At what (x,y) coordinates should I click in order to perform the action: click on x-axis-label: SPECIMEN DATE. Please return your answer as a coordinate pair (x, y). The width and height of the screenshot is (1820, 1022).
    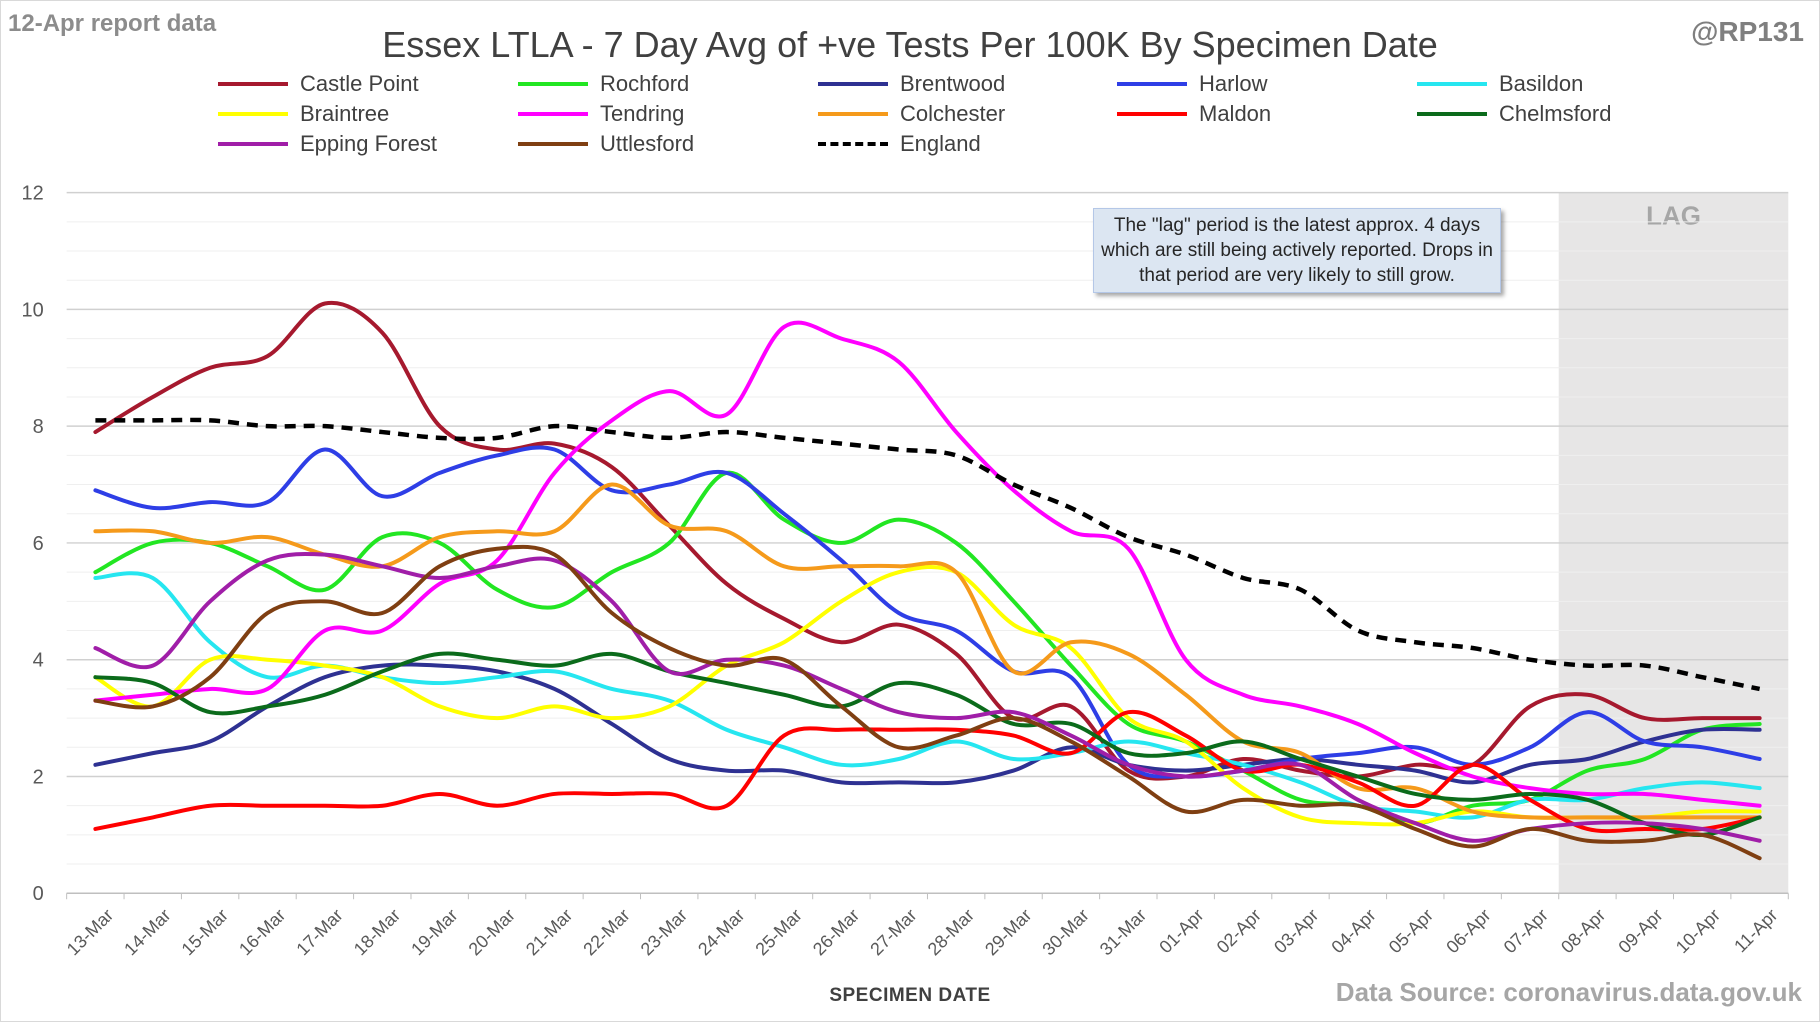
    Looking at the image, I should click on (910, 995).